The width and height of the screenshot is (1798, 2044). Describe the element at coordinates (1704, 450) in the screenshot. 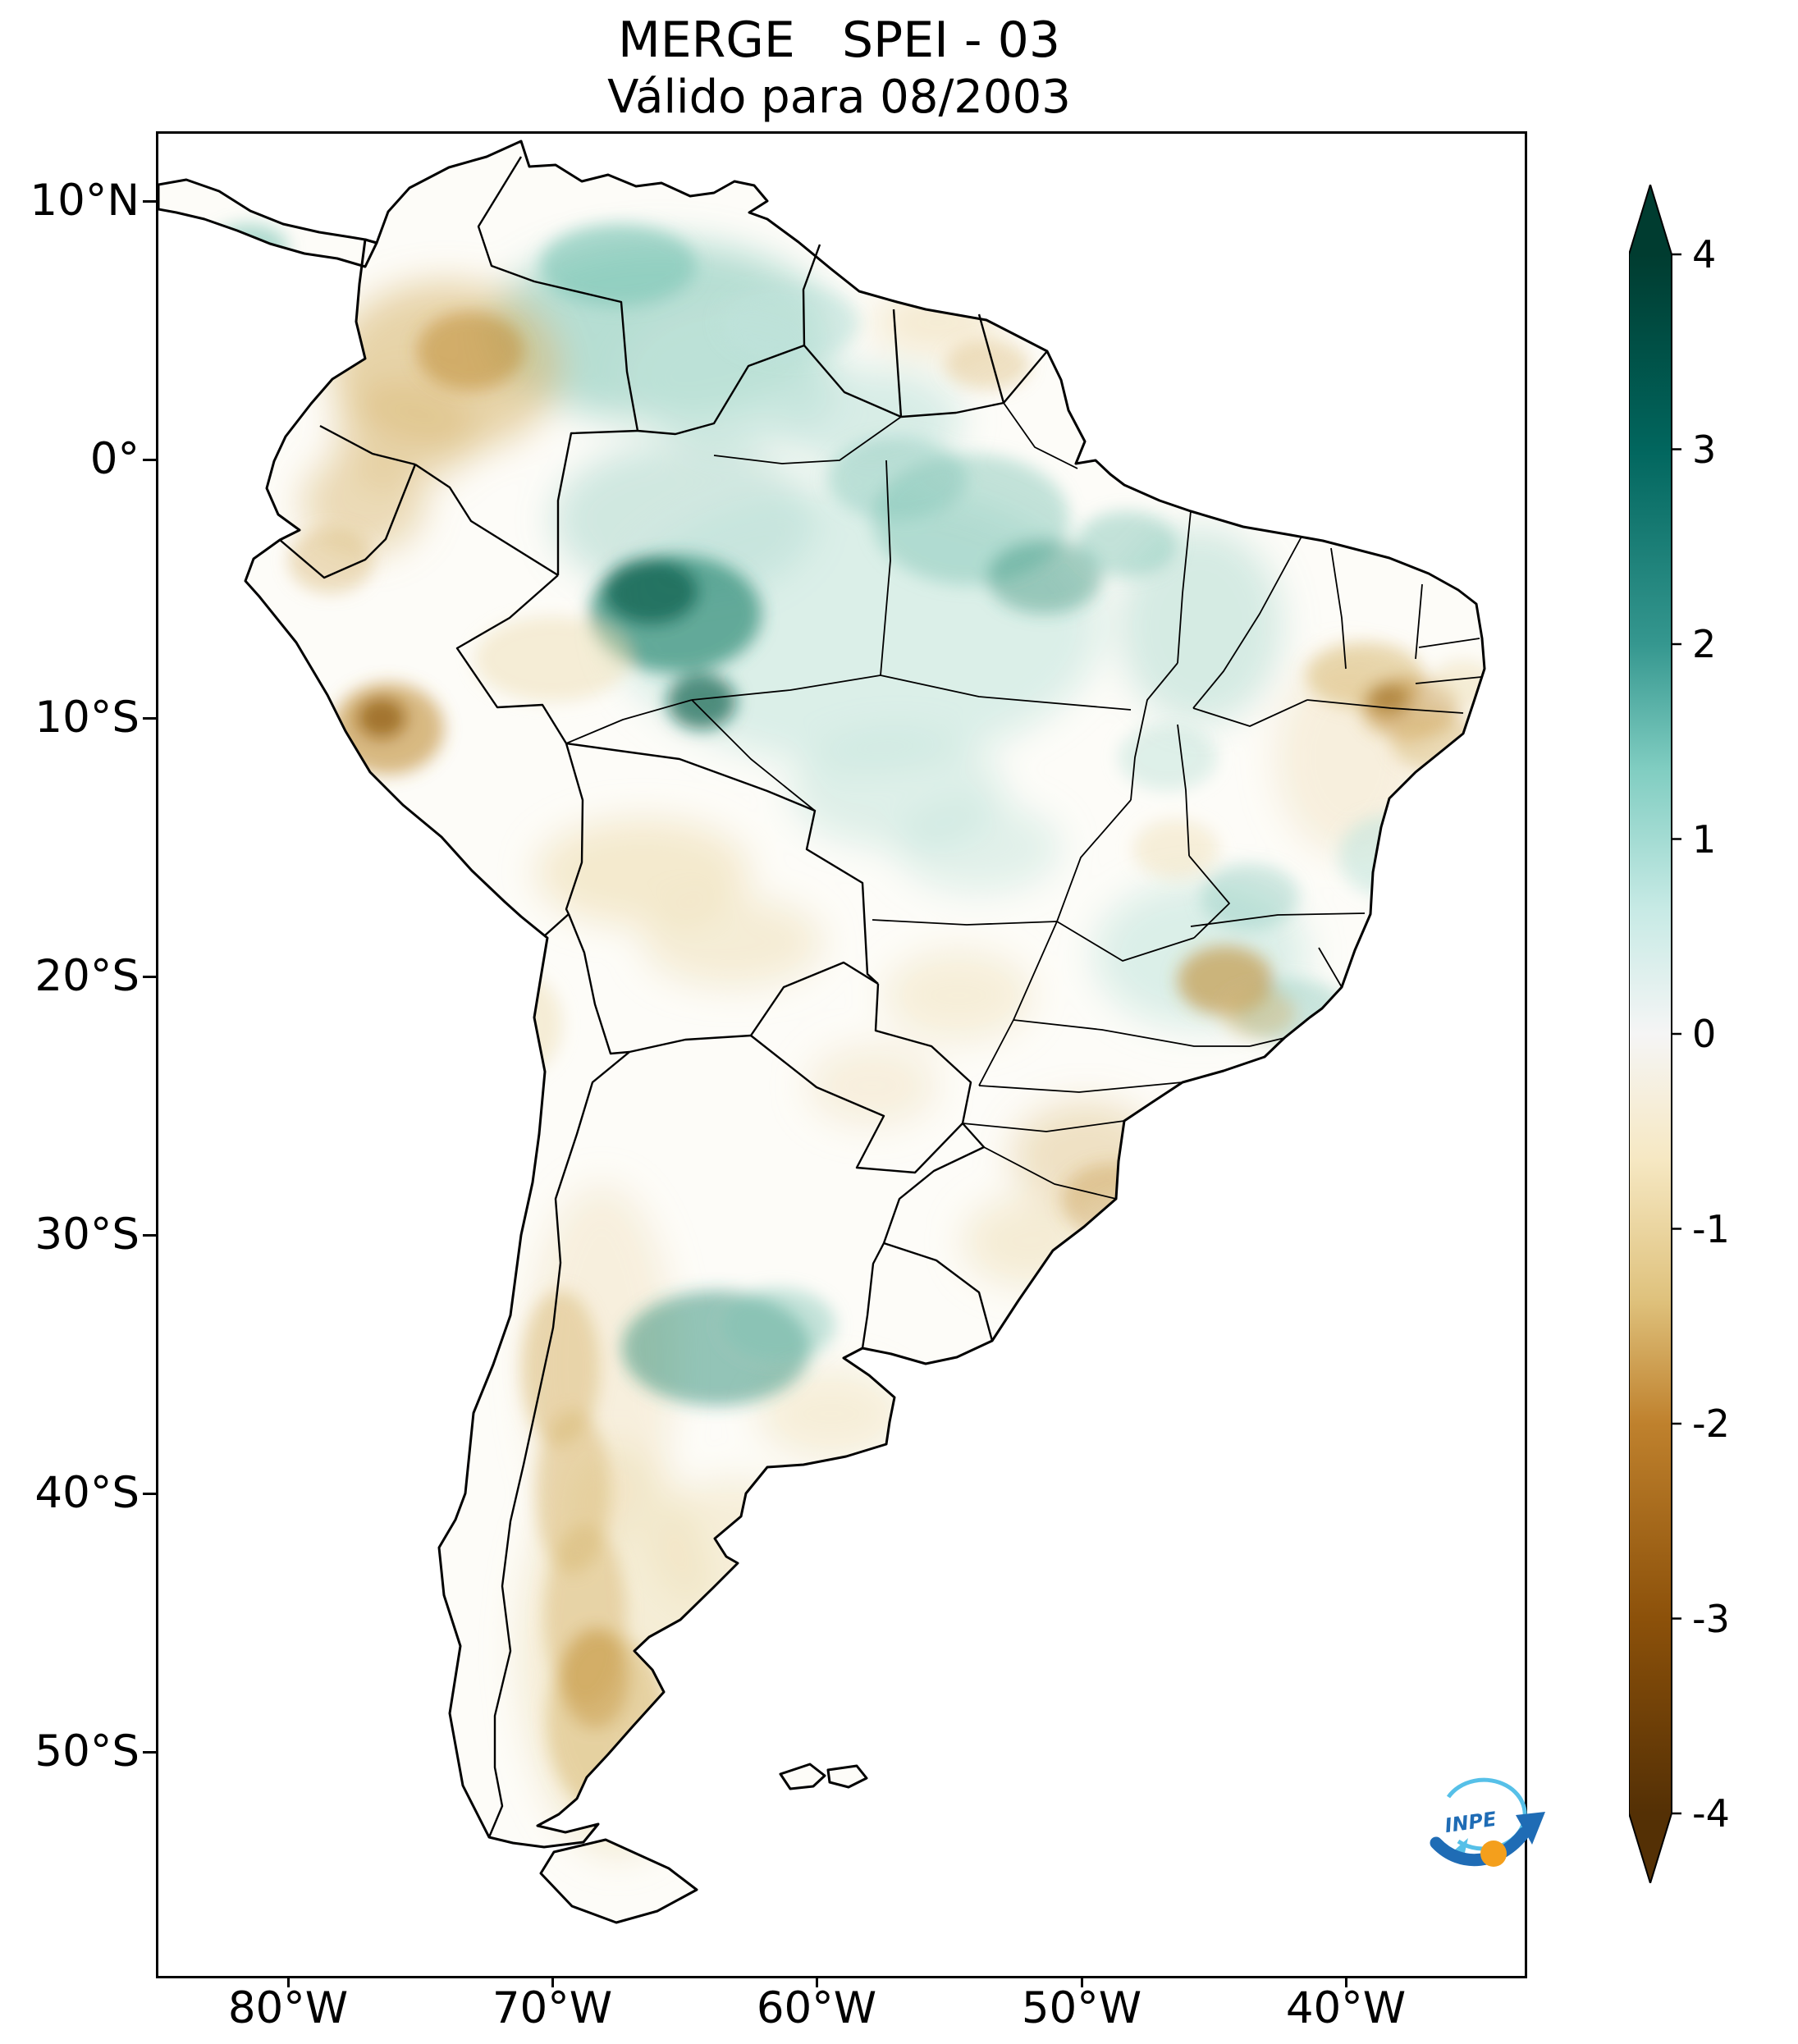

I see `cbar-tick-3: 3` at that location.